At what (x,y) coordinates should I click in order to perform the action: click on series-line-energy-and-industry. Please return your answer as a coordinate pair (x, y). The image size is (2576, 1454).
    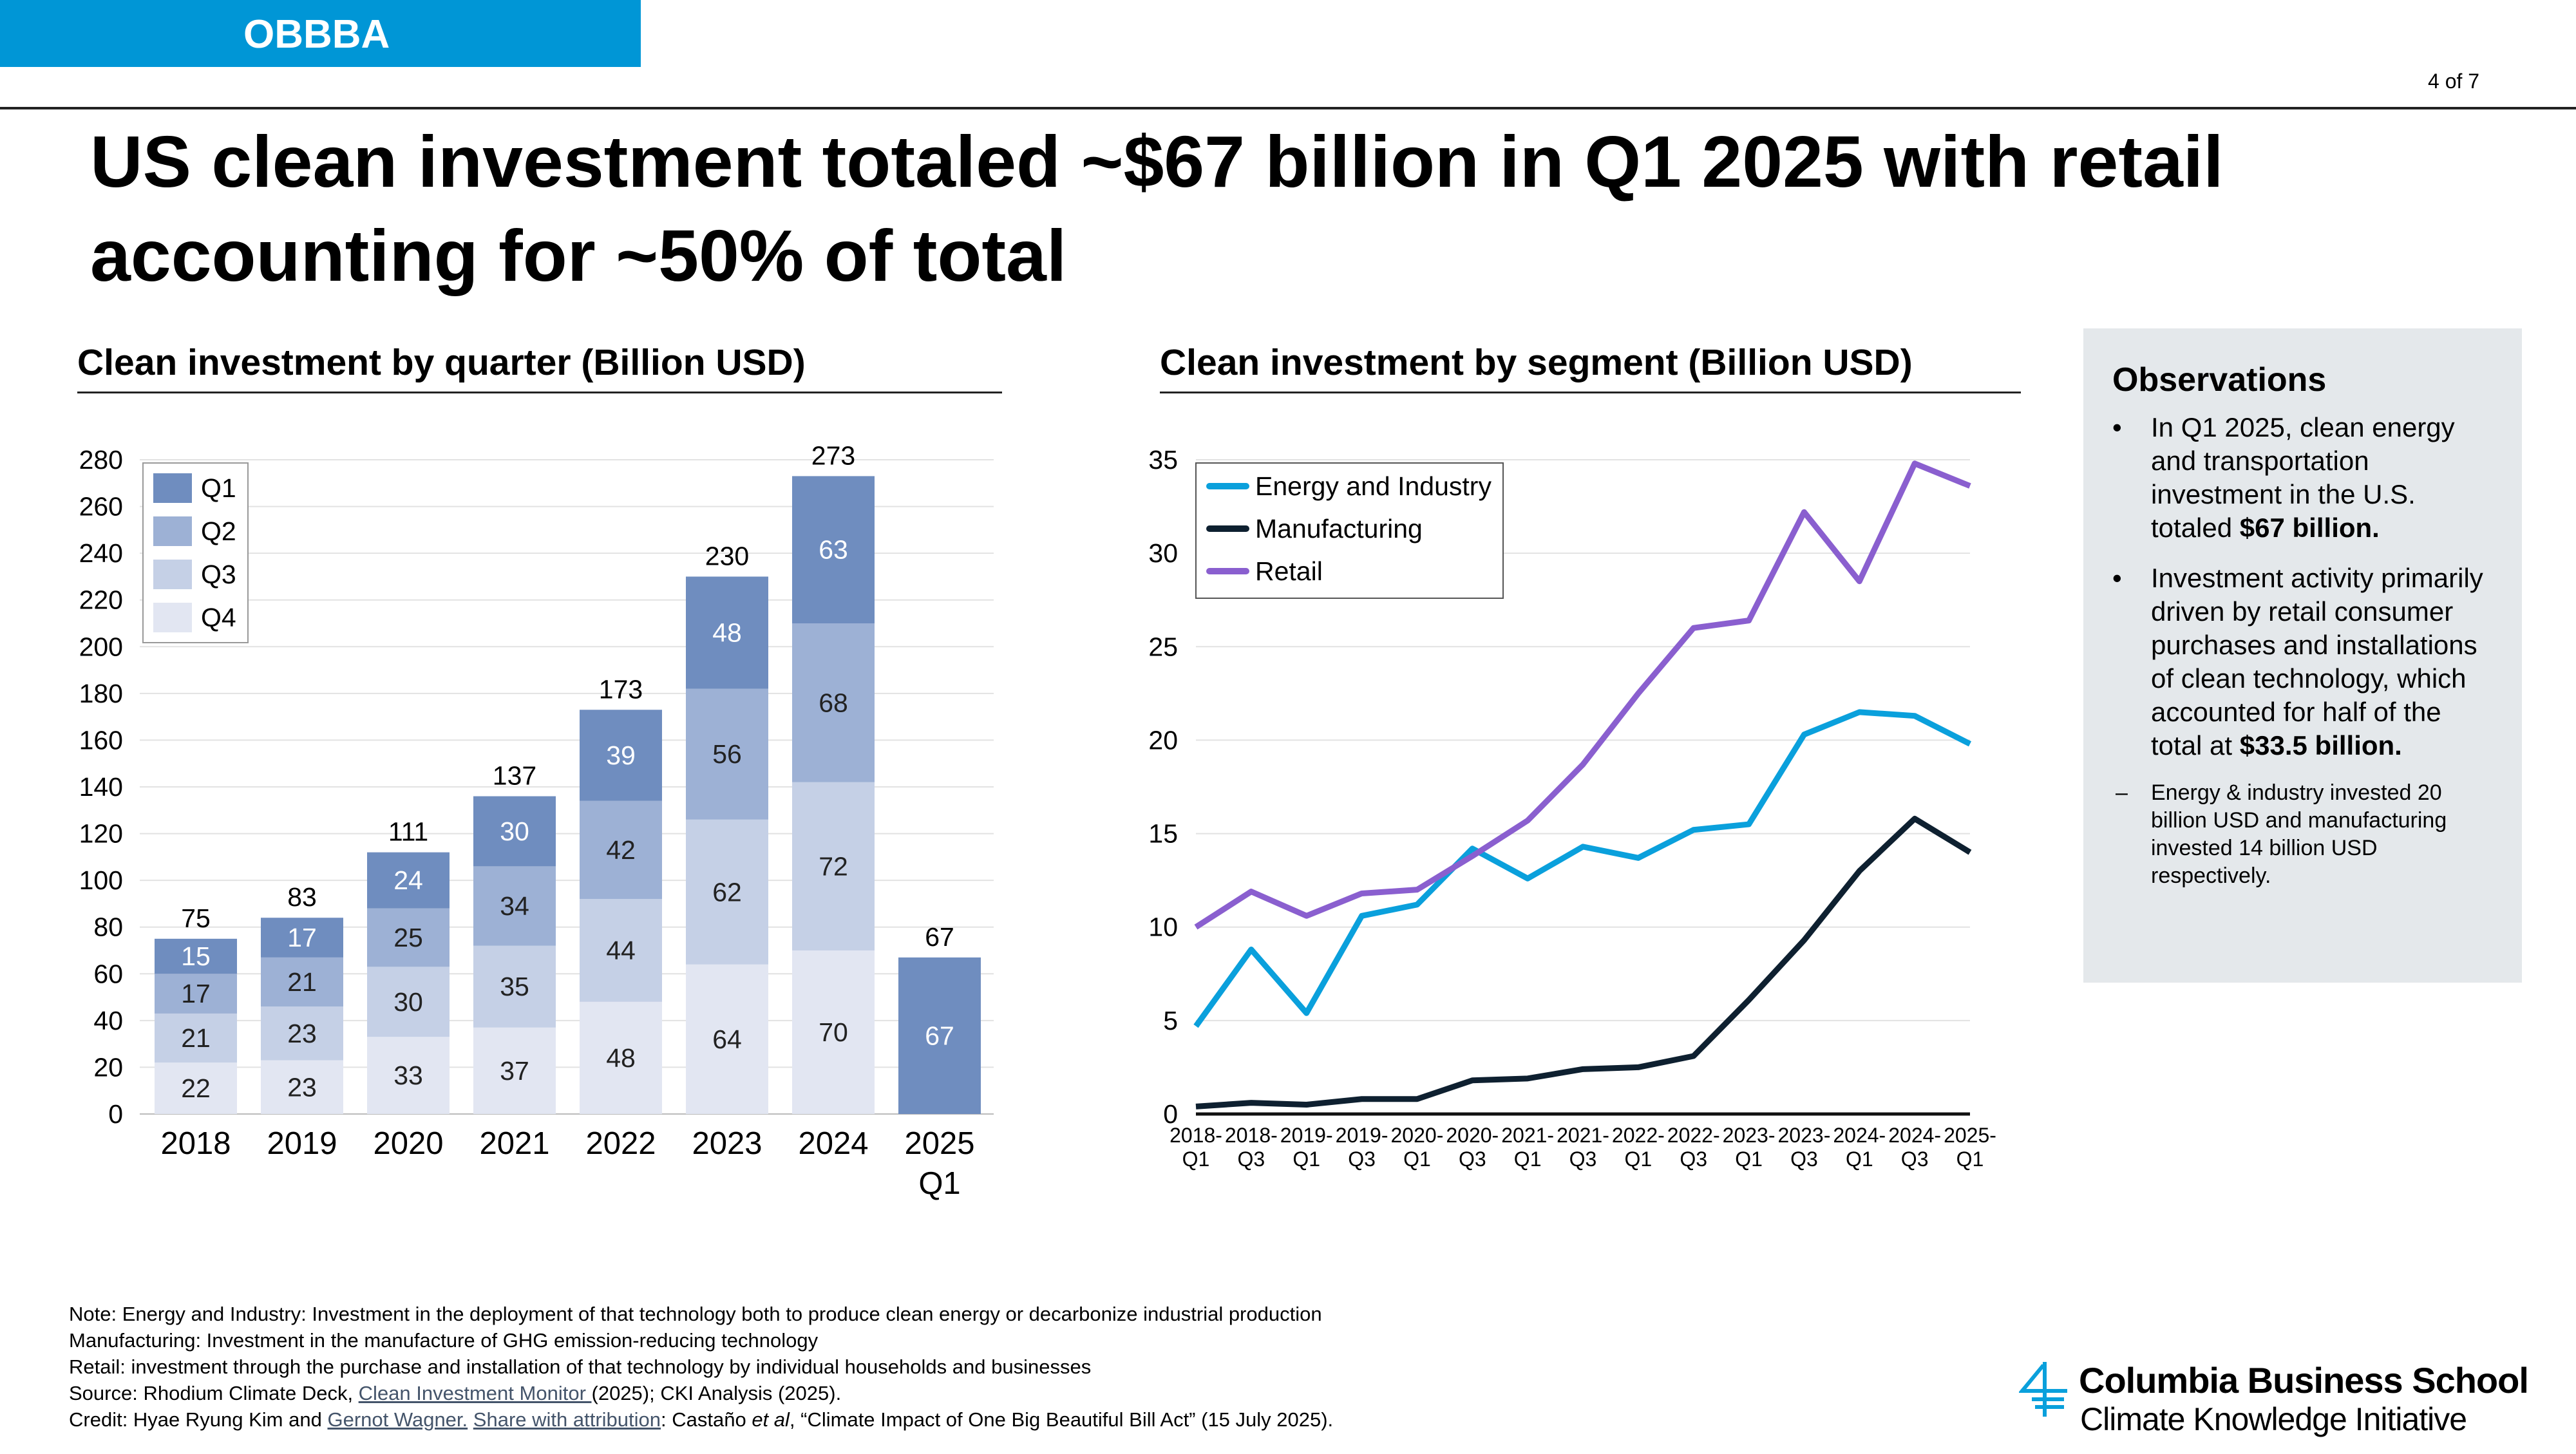
    Looking at the image, I should click on (1582, 868).